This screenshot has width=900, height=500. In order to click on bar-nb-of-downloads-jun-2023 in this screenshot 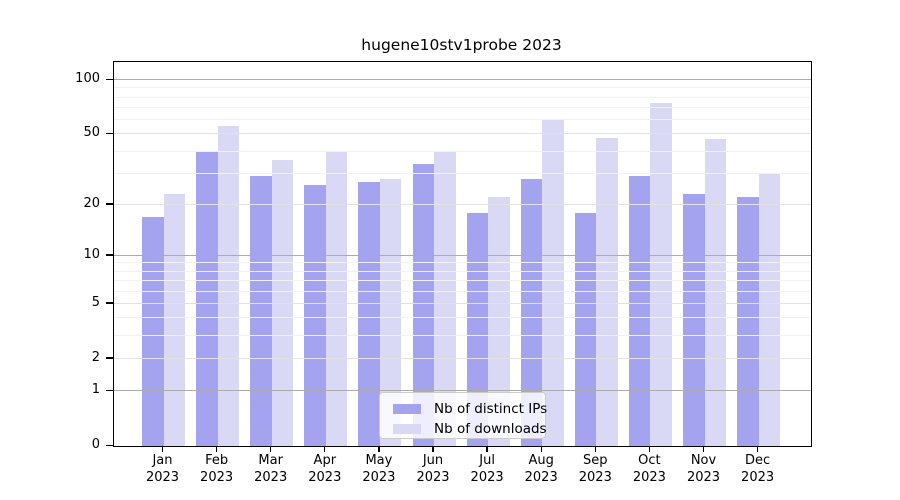, I will do `click(445, 298)`.